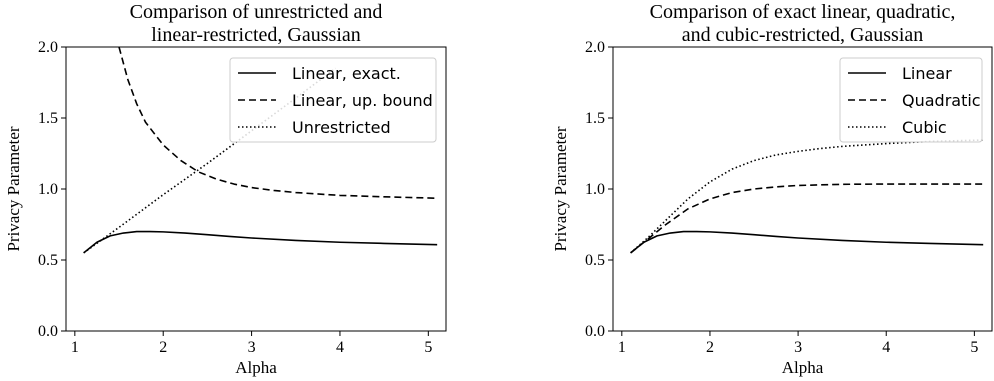 The height and width of the screenshot is (381, 994). I want to click on legend-label: Linear, up. bound, so click(362, 100).